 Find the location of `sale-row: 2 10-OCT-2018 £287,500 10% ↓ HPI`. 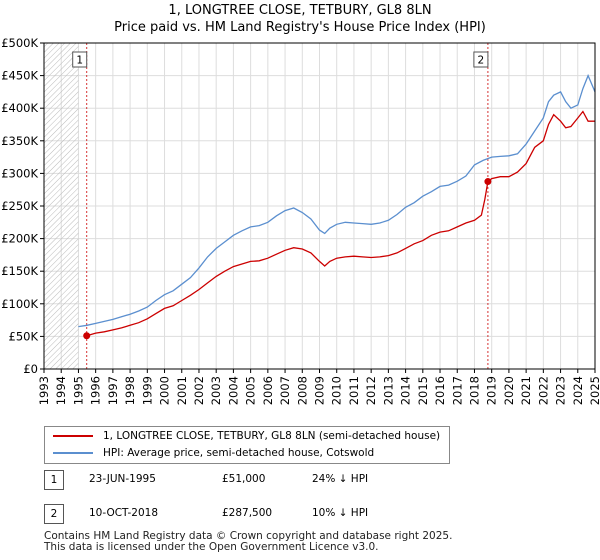

sale-row: 2 10-OCT-2018 £287,500 10% ↓ HPI is located at coordinates (304, 514).